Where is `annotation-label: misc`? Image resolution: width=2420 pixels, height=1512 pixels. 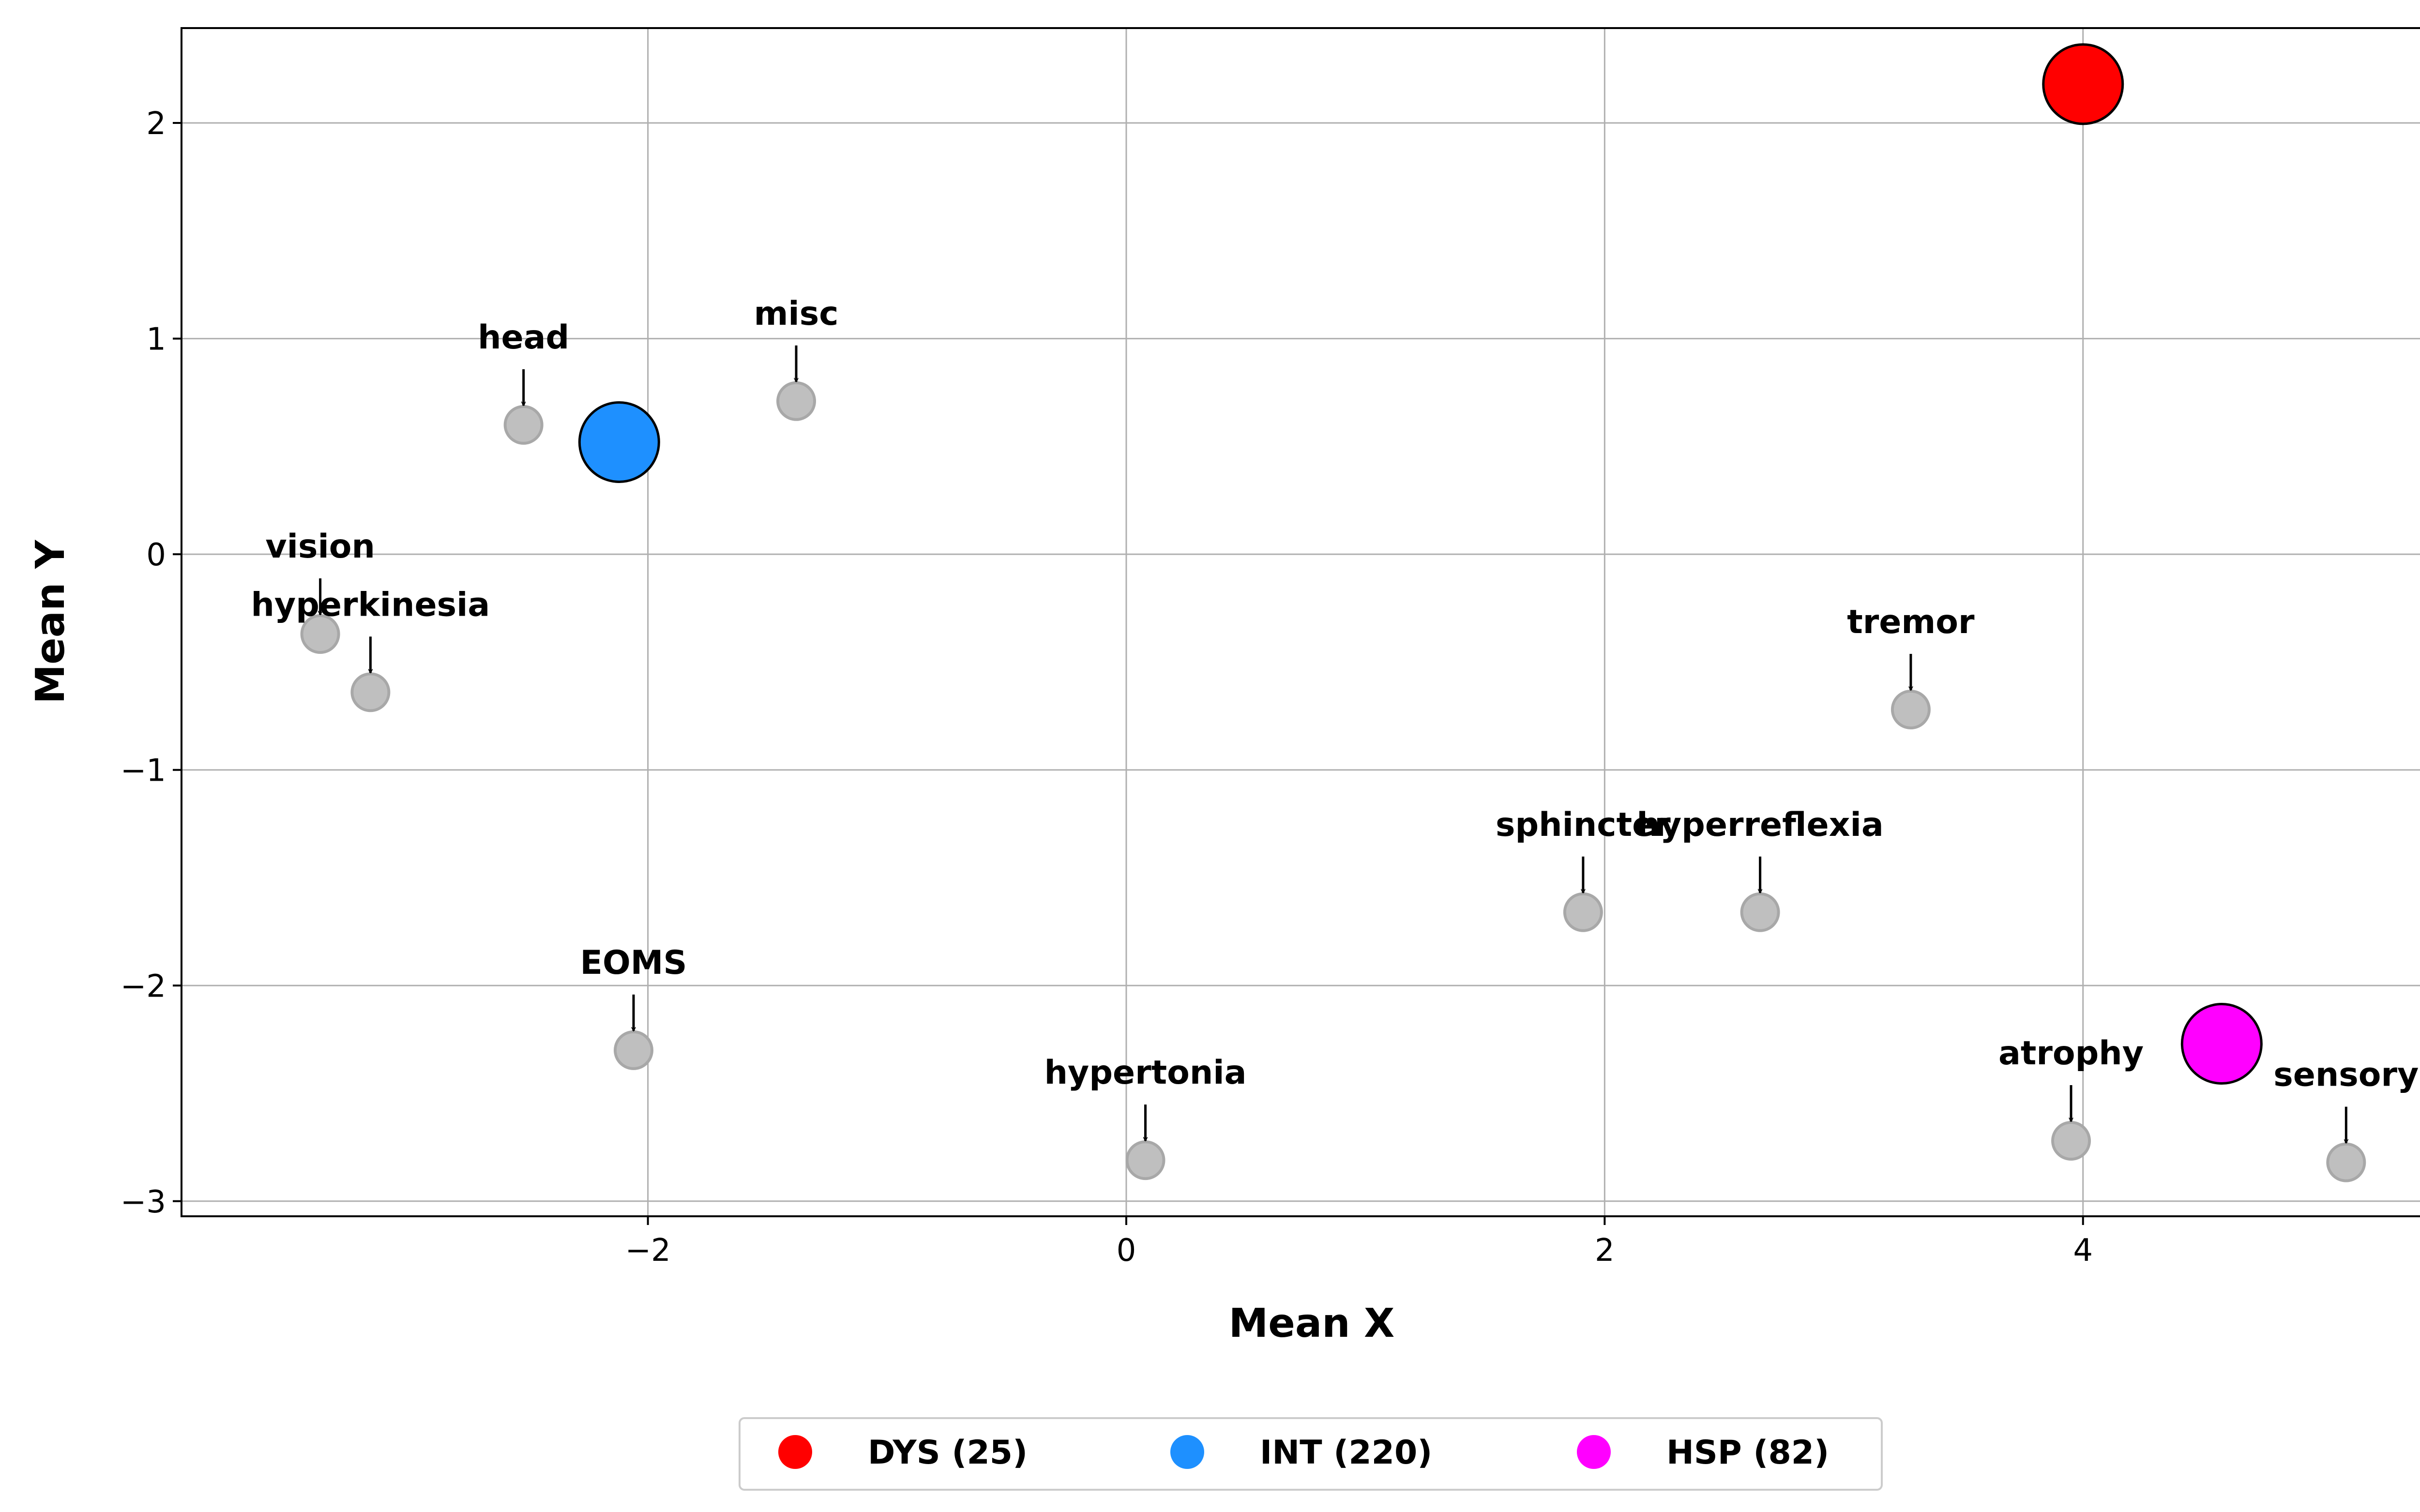 annotation-label: misc is located at coordinates (796, 314).